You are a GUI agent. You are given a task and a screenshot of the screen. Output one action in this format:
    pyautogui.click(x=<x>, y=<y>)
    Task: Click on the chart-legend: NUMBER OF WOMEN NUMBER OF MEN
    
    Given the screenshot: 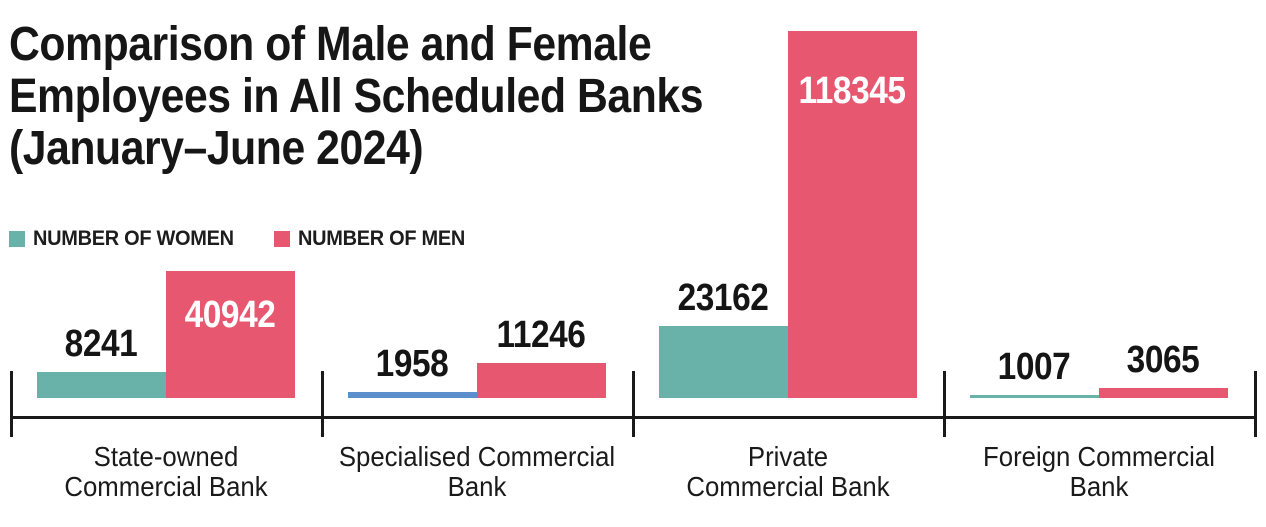 What is the action you would take?
    pyautogui.click(x=241, y=239)
    